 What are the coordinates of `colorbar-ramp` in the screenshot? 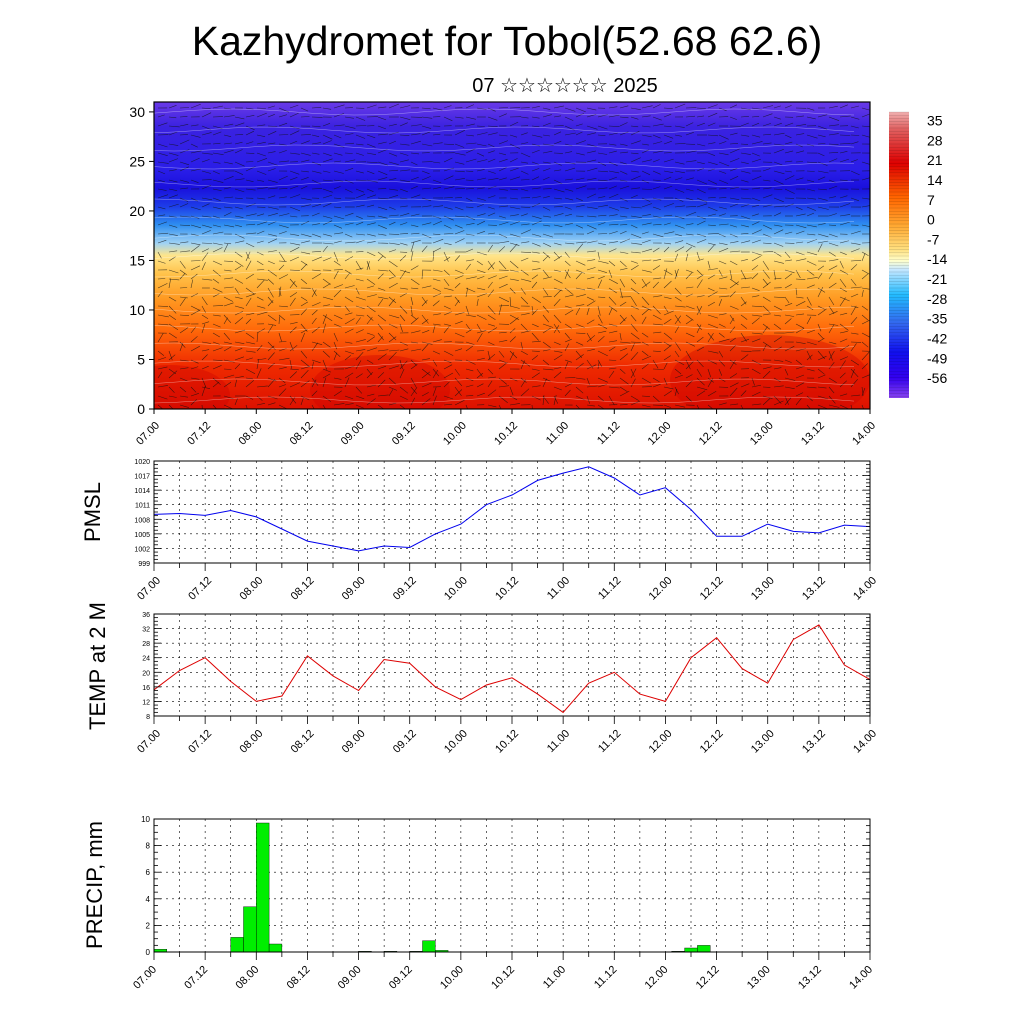 It's located at (899, 255).